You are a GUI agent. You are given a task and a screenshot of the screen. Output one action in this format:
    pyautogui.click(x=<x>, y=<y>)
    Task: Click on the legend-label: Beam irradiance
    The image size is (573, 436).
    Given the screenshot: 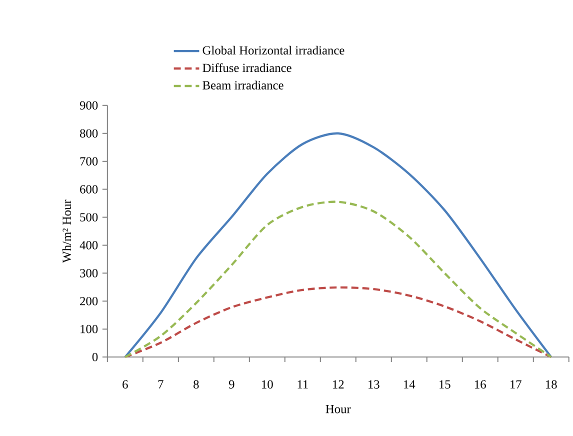 What is the action you would take?
    pyautogui.click(x=243, y=85)
    